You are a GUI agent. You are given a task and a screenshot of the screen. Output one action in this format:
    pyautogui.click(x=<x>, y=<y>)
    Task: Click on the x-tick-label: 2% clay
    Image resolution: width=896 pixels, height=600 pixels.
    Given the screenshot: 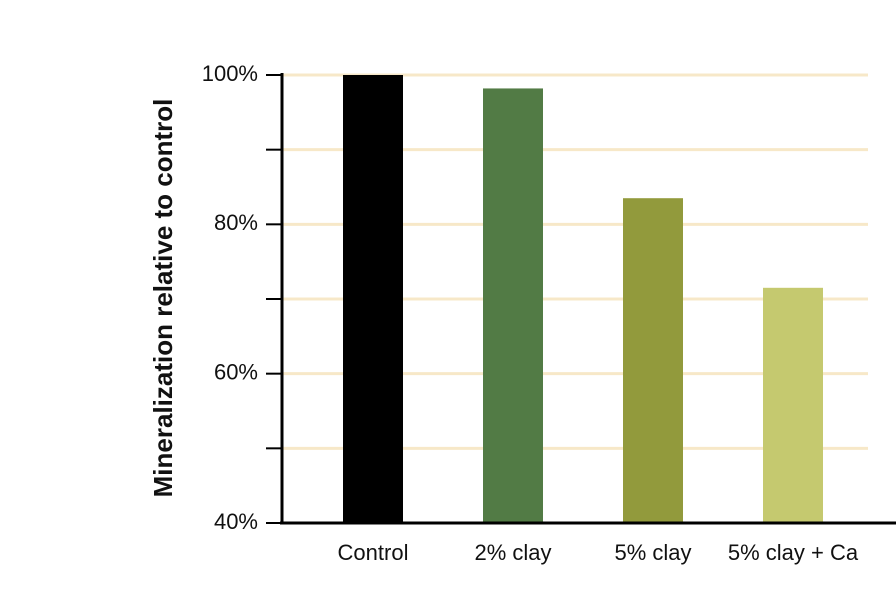 What is the action you would take?
    pyautogui.click(x=512, y=552)
    